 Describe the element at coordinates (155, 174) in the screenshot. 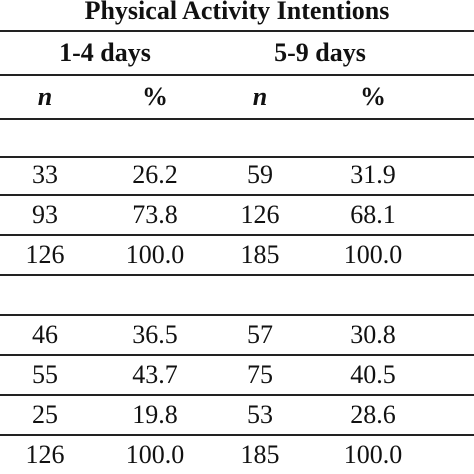

I see `cell-value: 26.2` at that location.